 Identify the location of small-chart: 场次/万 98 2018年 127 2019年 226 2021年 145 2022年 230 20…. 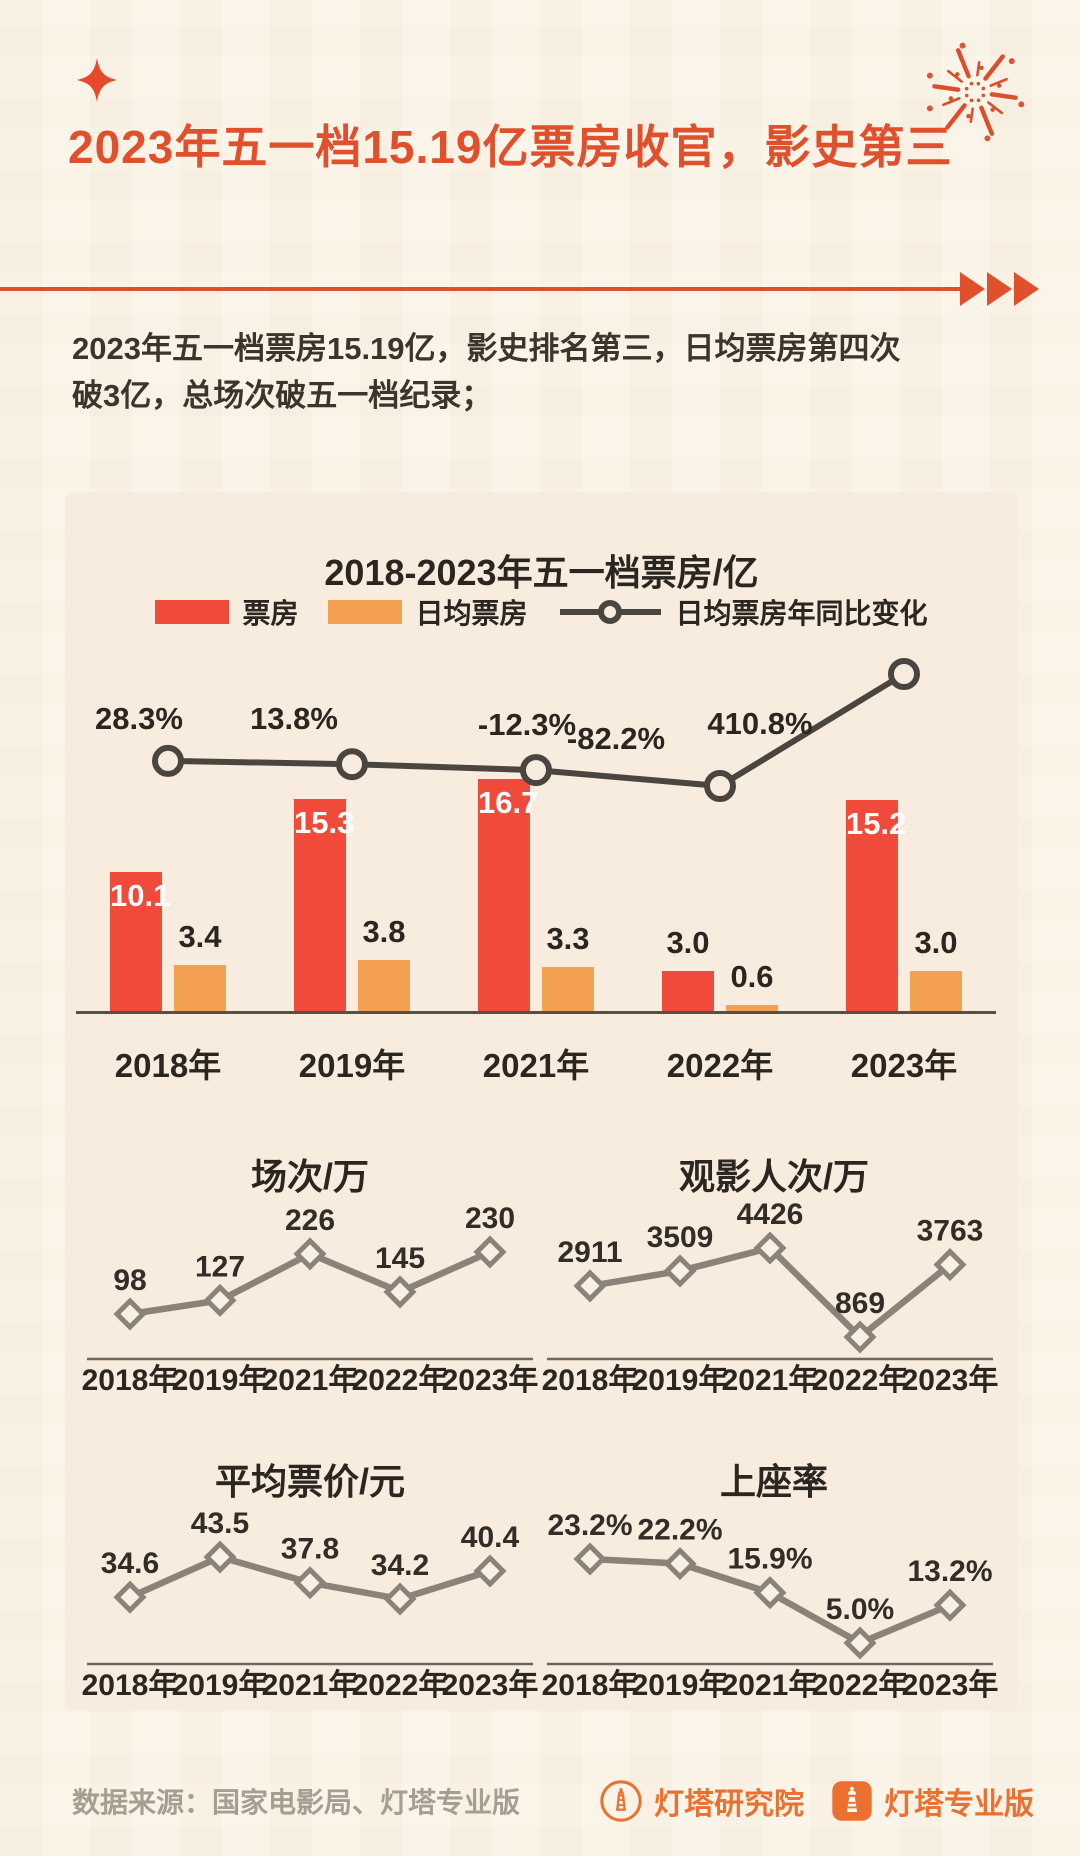
(310, 1300).